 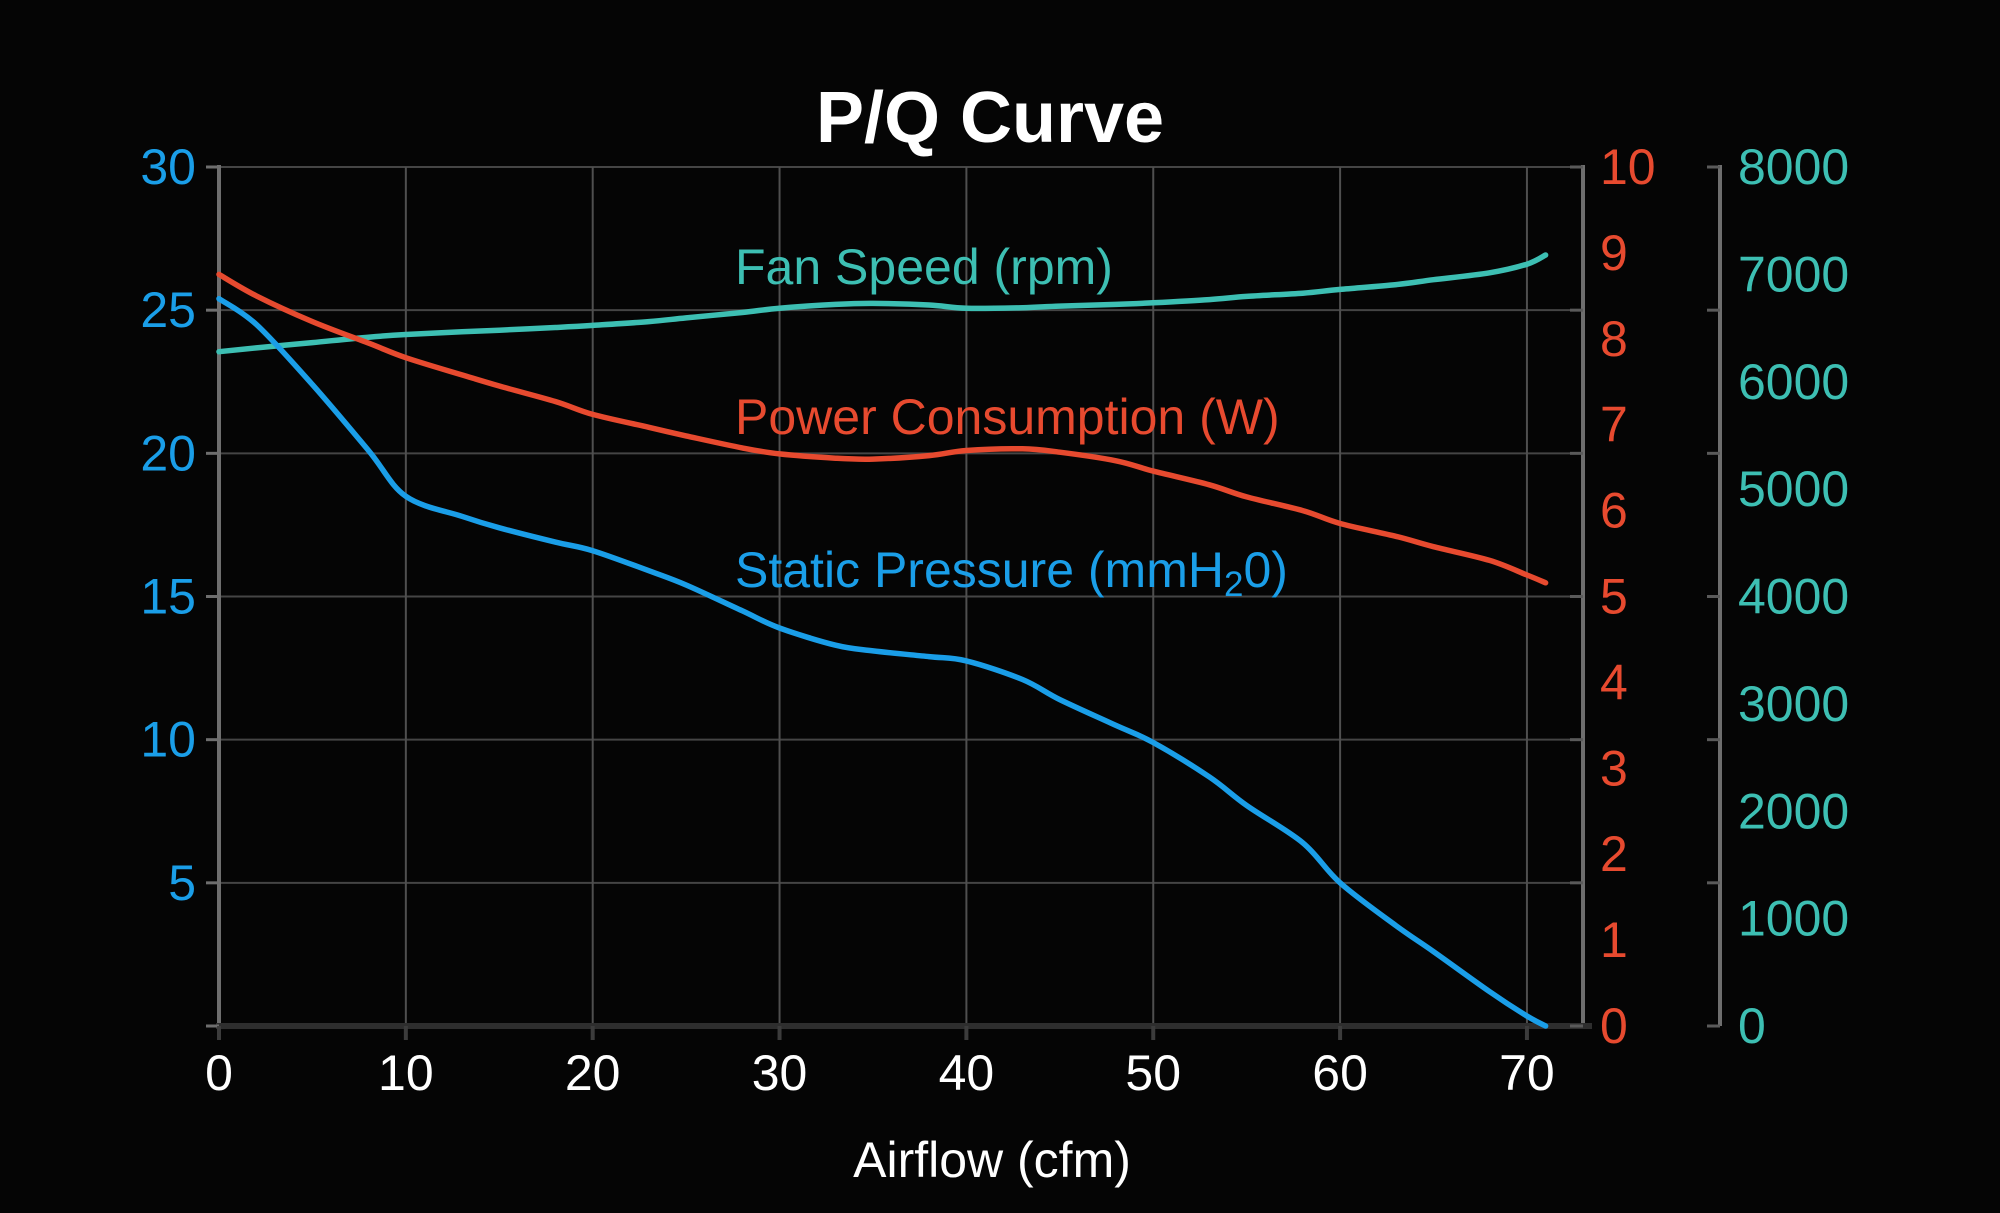 I want to click on fan-speed-axis-tick-label: 8000, so click(x=1793, y=167).